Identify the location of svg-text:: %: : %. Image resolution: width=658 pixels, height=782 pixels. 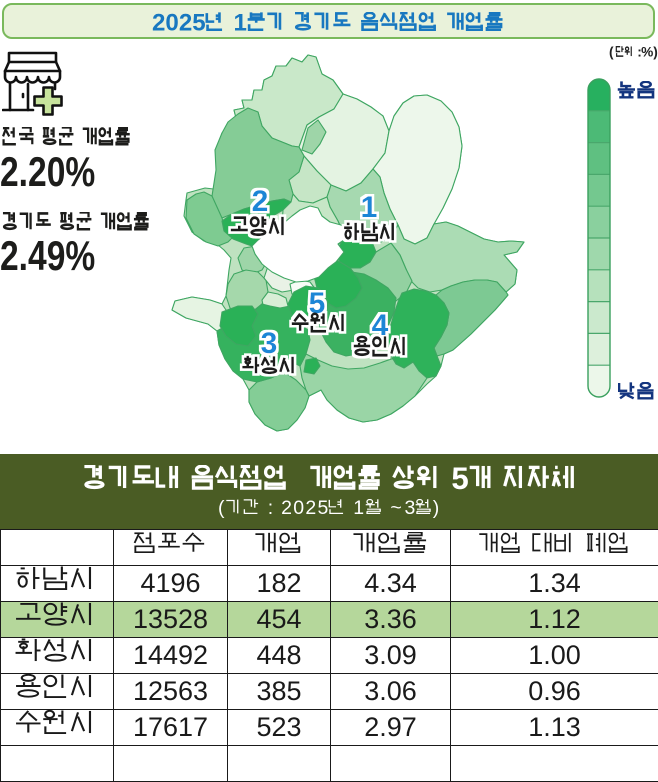
(645, 52).